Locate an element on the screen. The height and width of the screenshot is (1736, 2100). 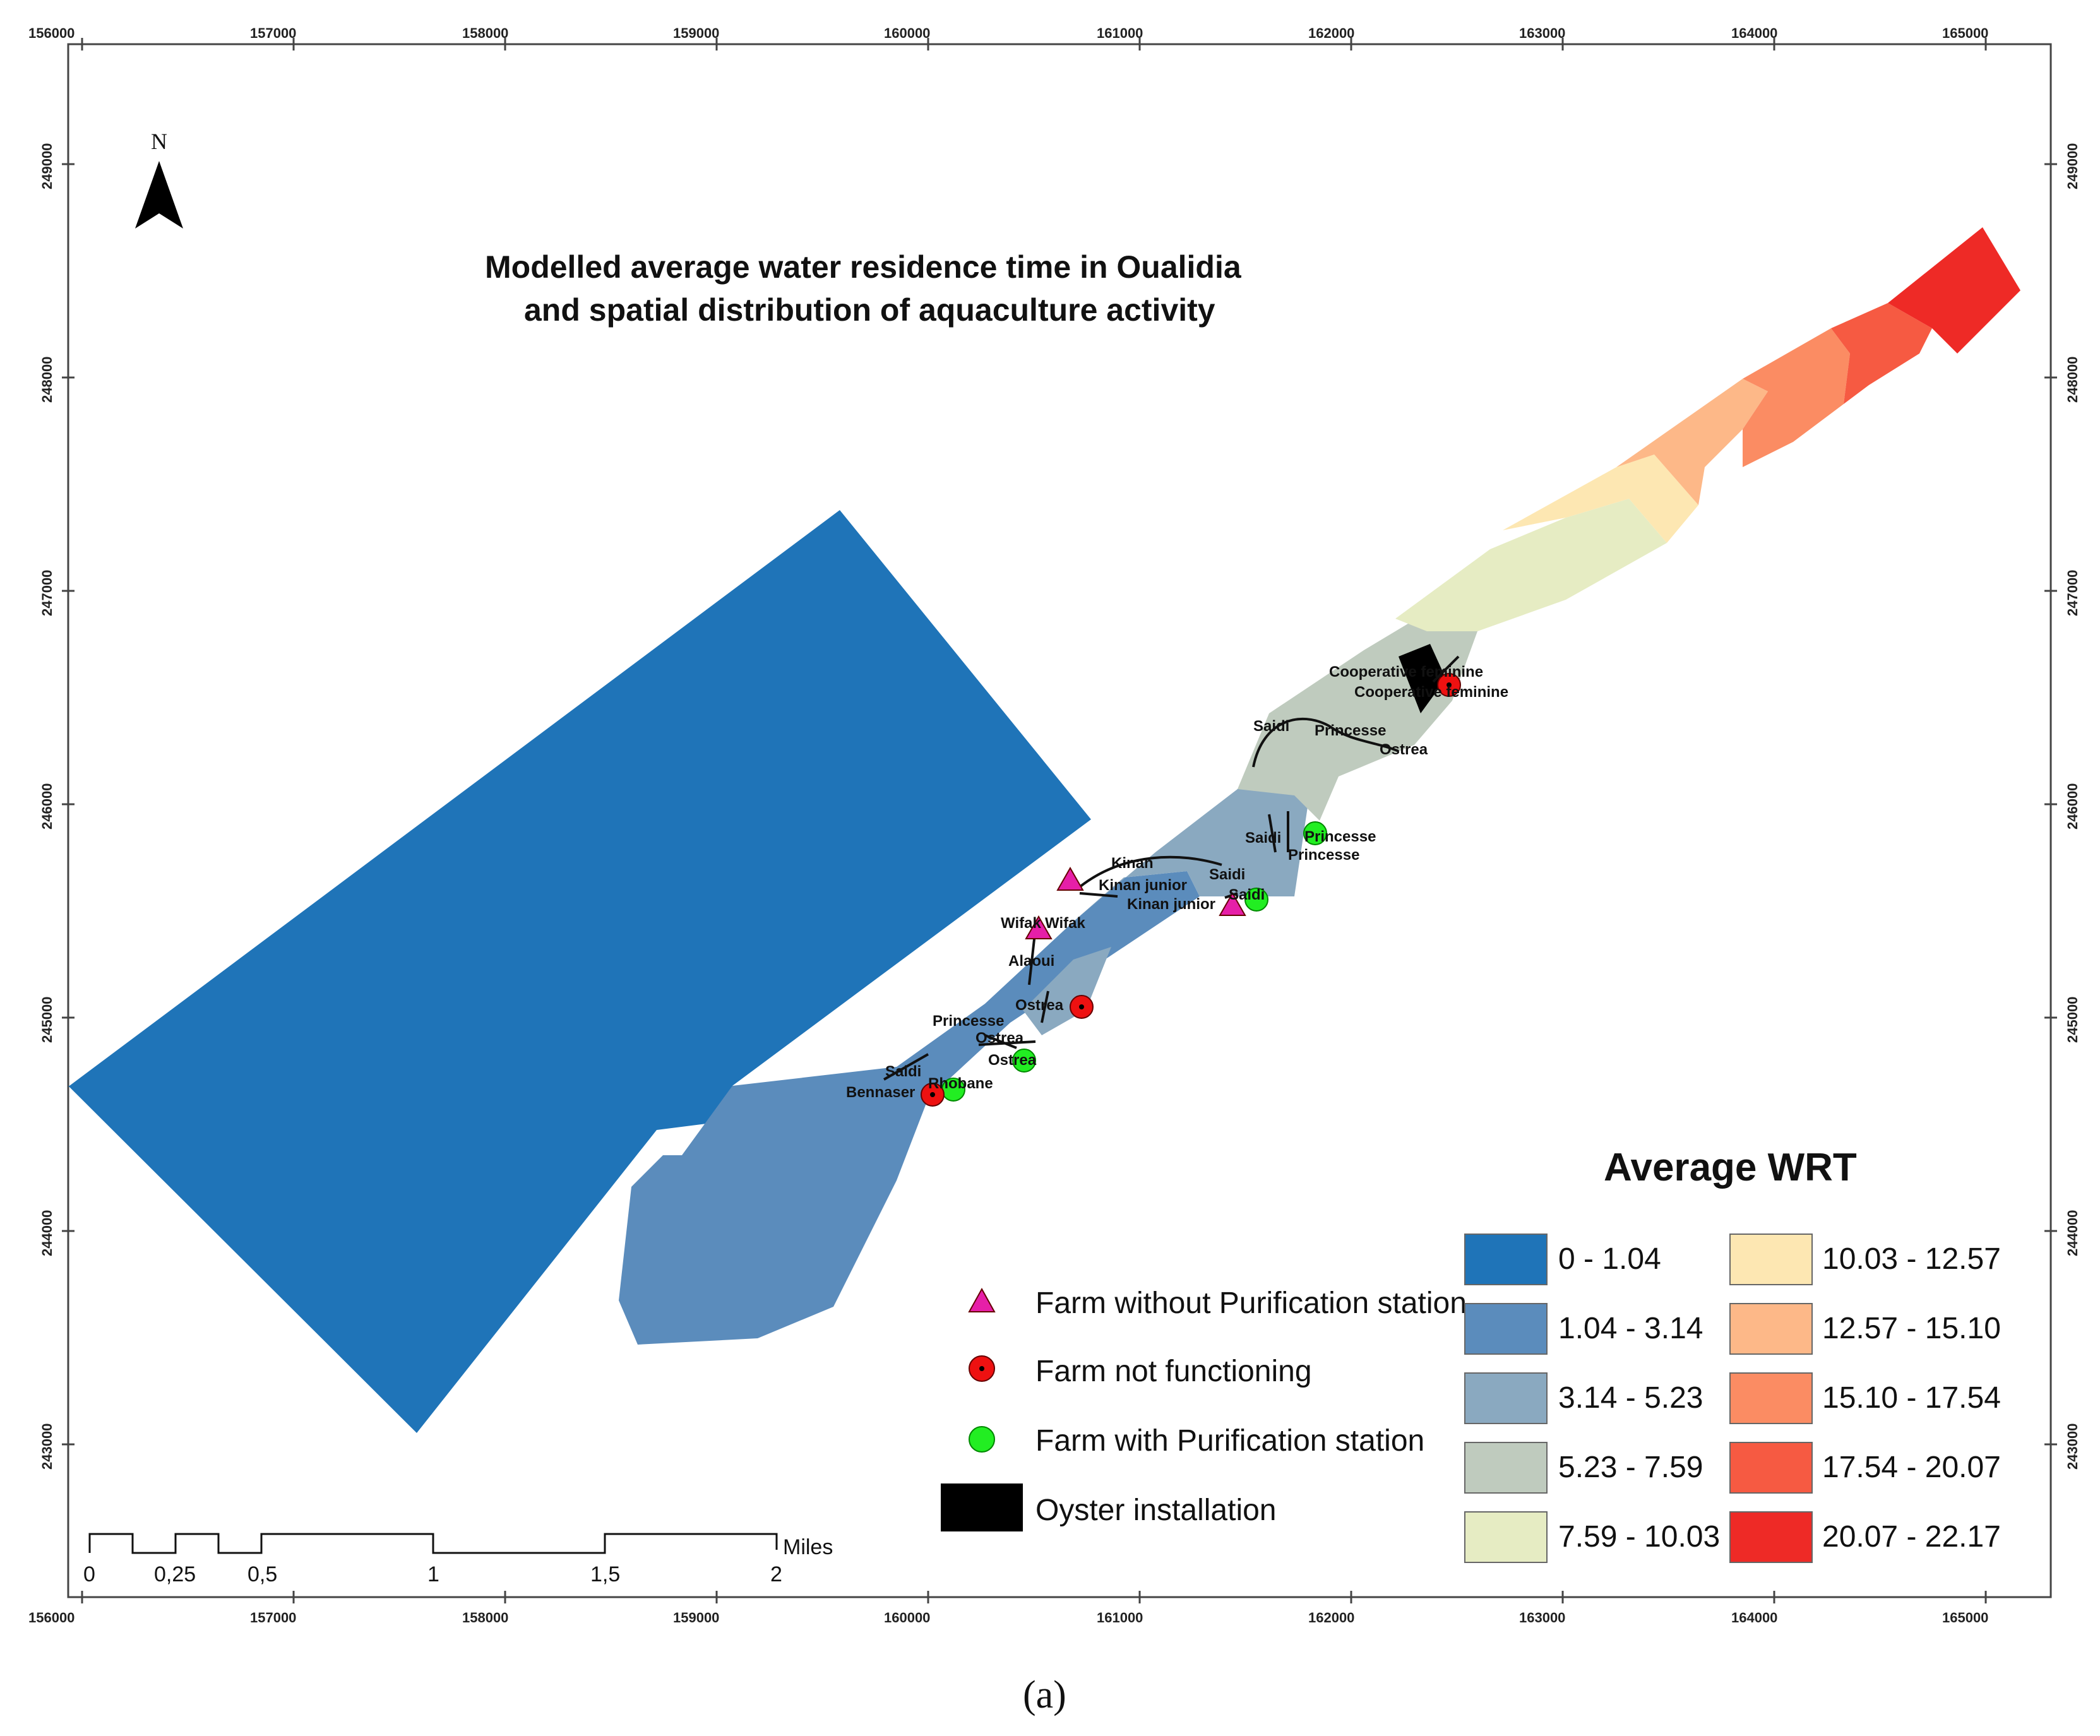
legend-green-dot-icon is located at coordinates (982, 1440).